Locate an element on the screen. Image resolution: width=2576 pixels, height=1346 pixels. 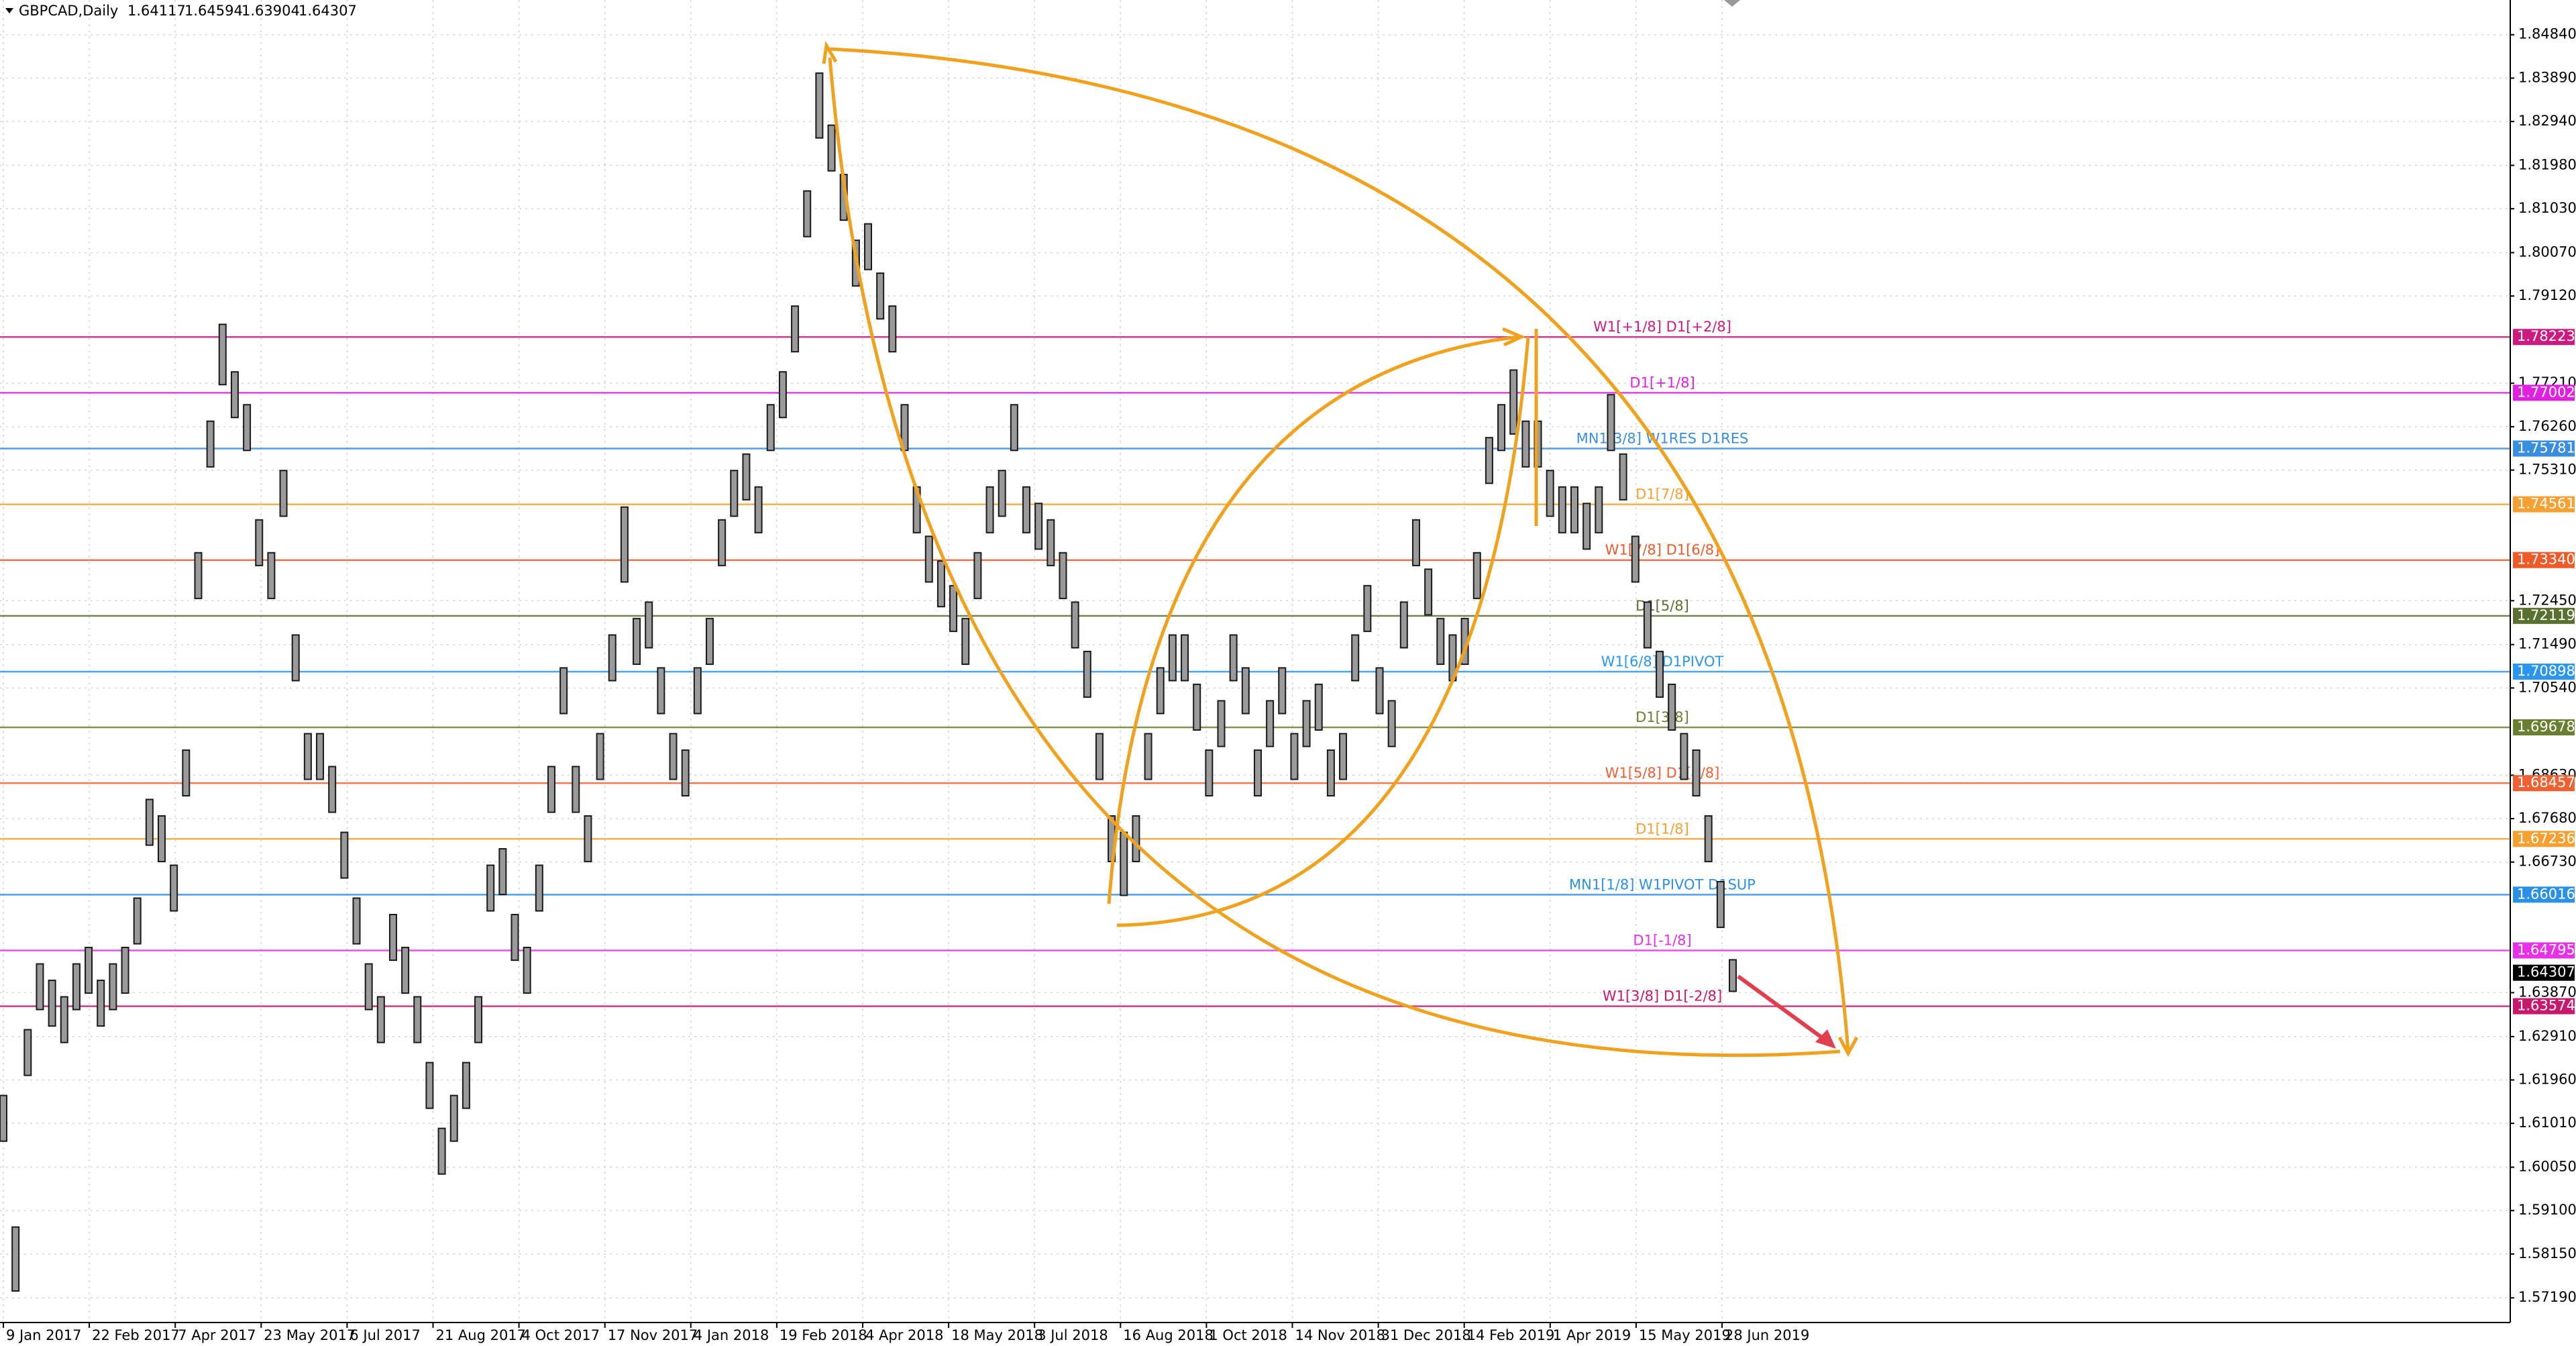
y-tick-label: 1.72450 is located at coordinates (2547, 600).